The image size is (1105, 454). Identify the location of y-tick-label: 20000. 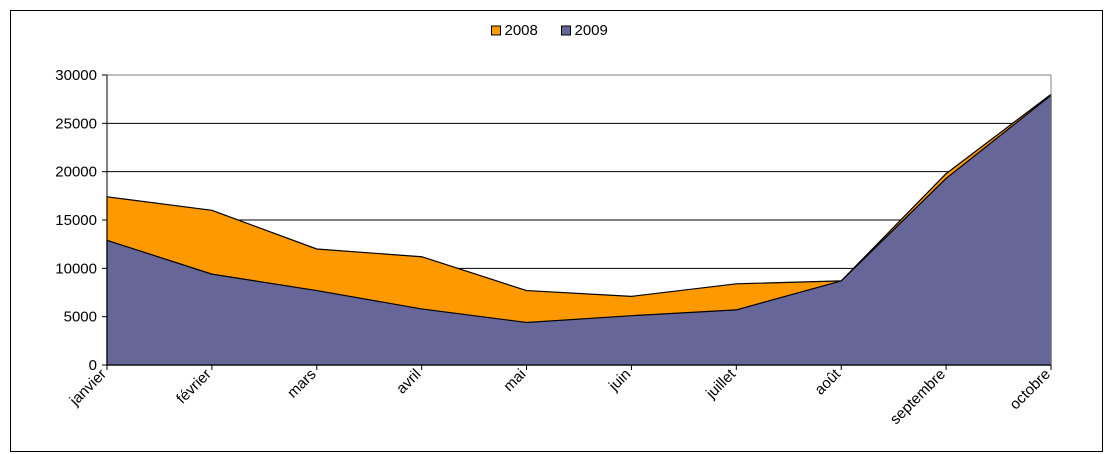
(76, 172).